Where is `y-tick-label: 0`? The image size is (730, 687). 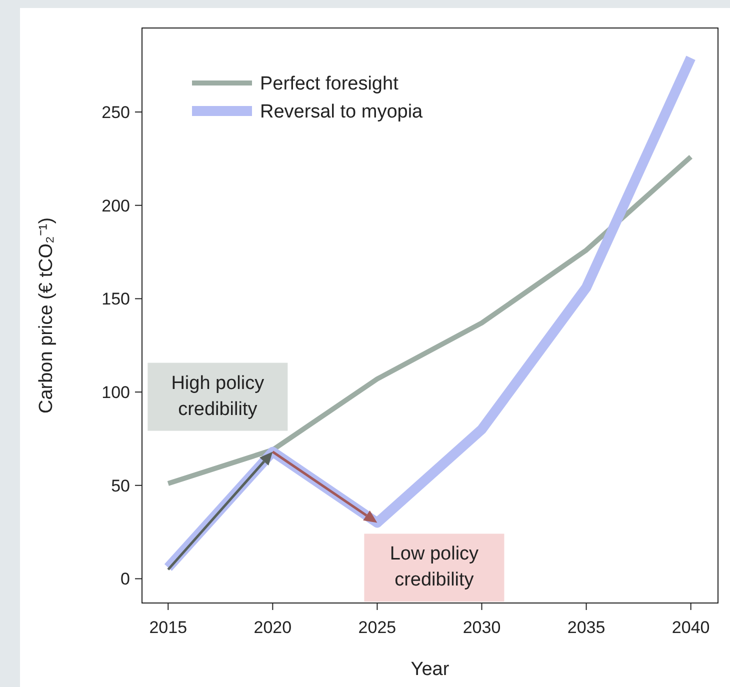
y-tick-label: 0 is located at coordinates (125, 579).